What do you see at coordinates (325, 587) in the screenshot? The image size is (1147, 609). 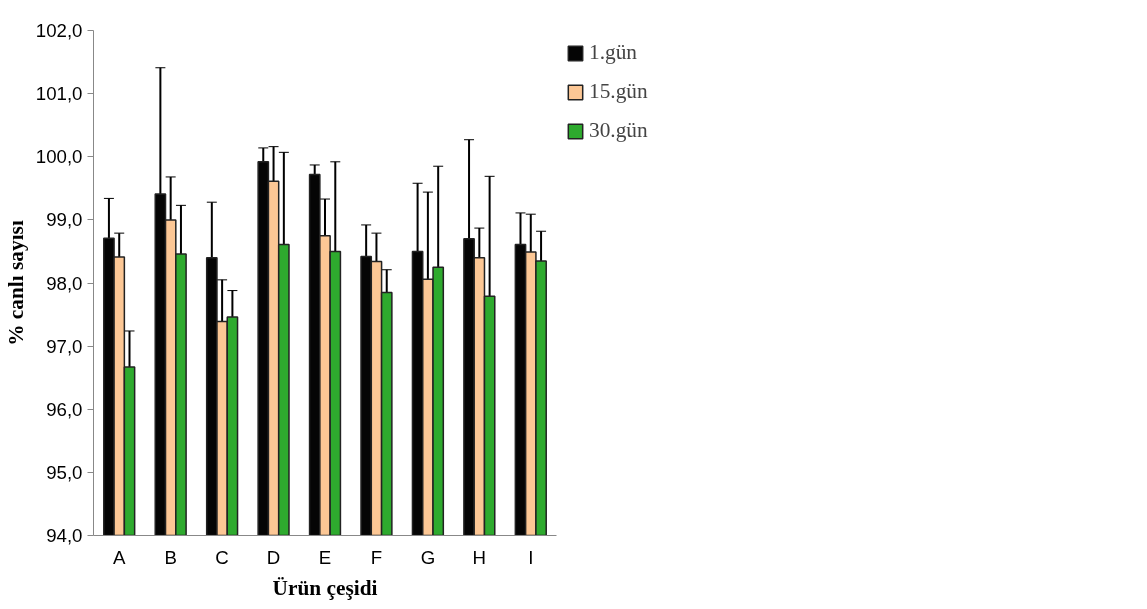 I see `x-axis-title: Ürün çeşidi` at bounding box center [325, 587].